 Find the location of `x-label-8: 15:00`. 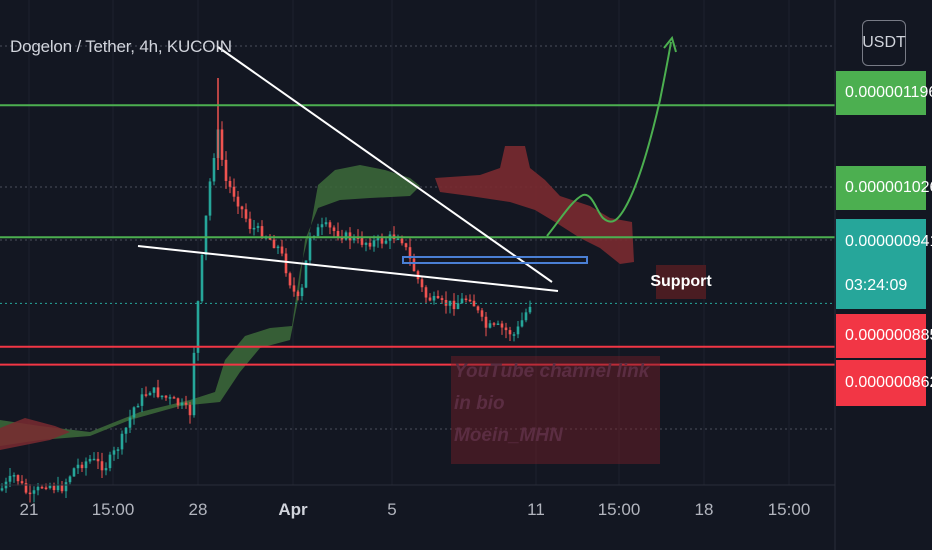

x-label-8: 15:00 is located at coordinates (789, 509).